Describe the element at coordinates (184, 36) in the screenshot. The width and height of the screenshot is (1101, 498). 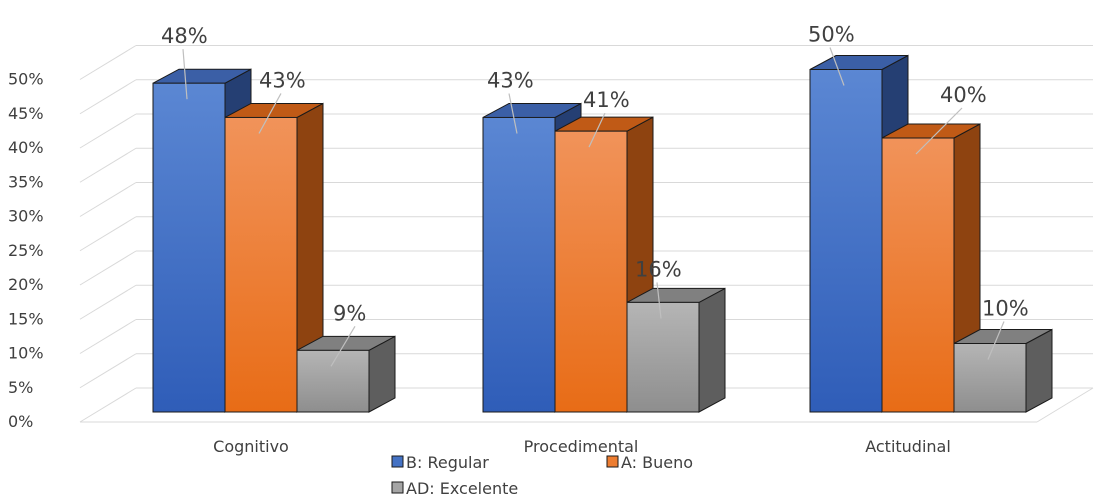
I see `data-label: 48%` at that location.